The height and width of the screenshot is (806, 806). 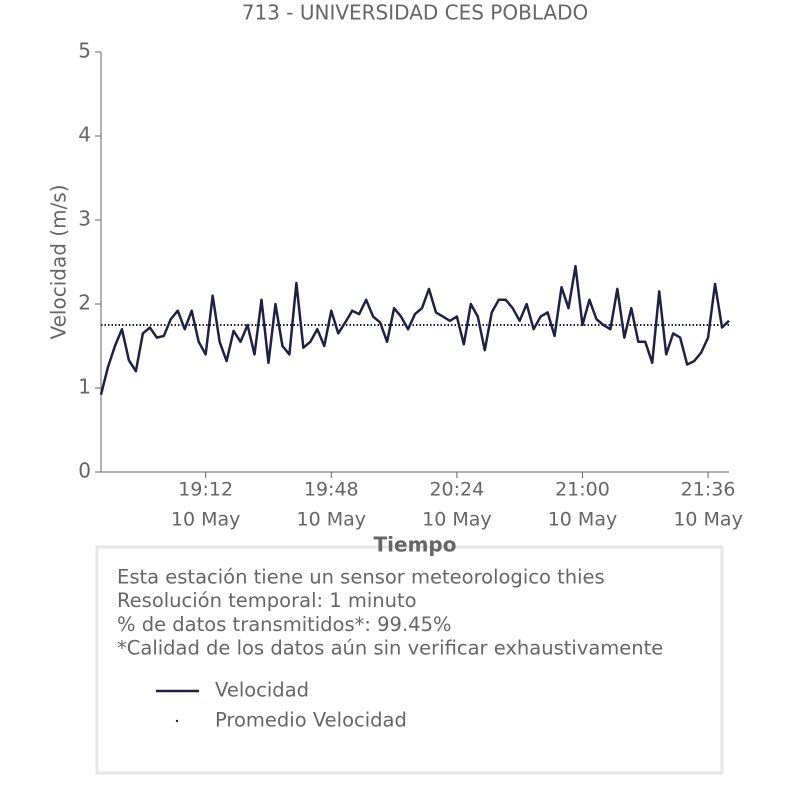 What do you see at coordinates (267, 600) in the screenshot?
I see `info-text: Resolución temporal: 1 minuto` at bounding box center [267, 600].